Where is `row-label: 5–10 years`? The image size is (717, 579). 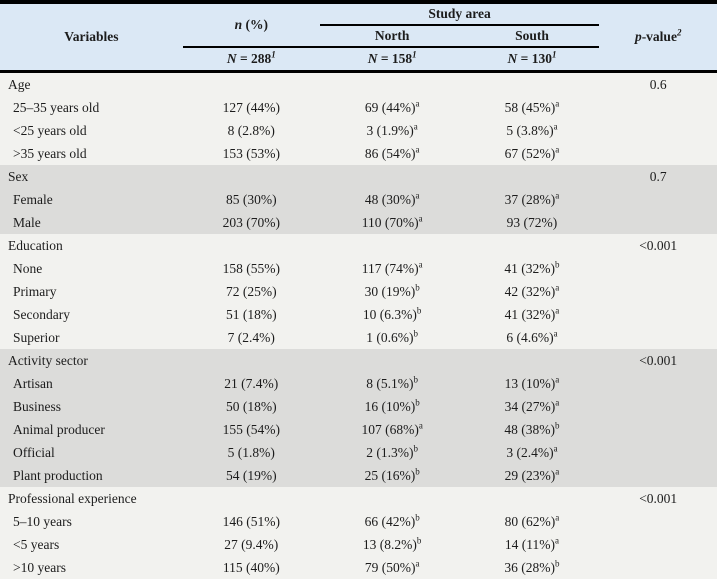
row-label: 5–10 years is located at coordinates (91, 521).